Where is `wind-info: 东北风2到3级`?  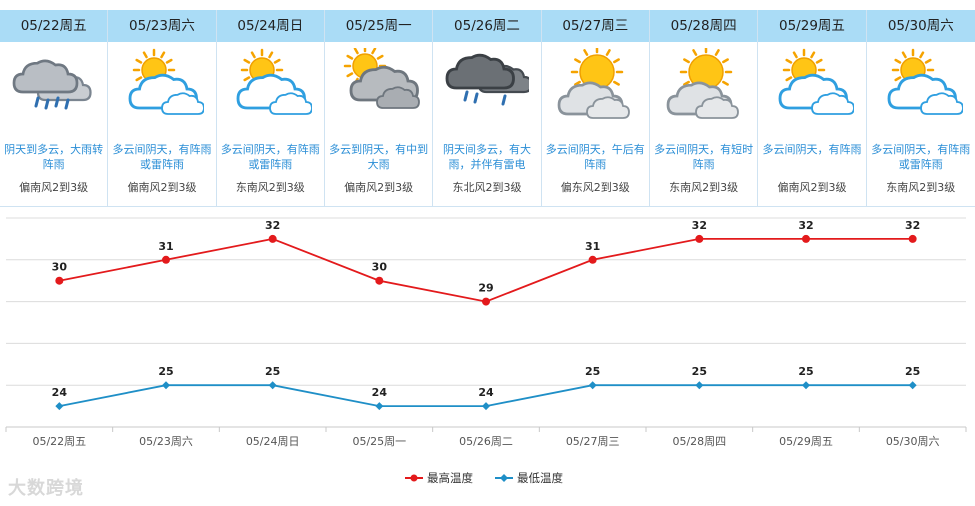
wind-info: 东北风2到3级 is located at coordinates (487, 187).